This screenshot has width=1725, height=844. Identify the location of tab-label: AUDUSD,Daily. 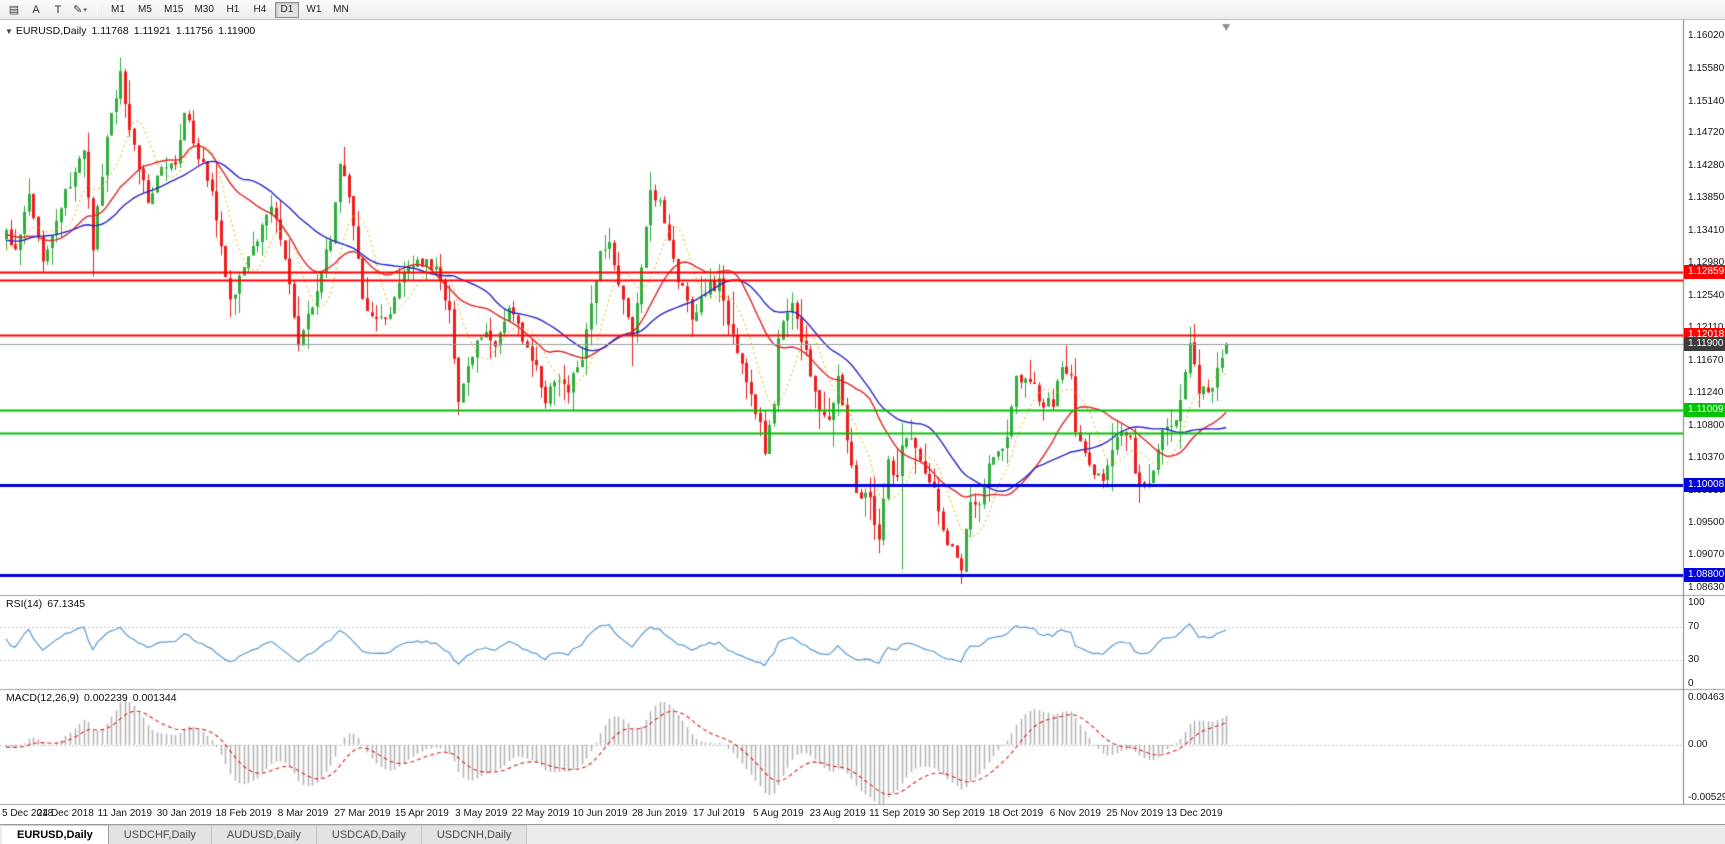
(263, 835).